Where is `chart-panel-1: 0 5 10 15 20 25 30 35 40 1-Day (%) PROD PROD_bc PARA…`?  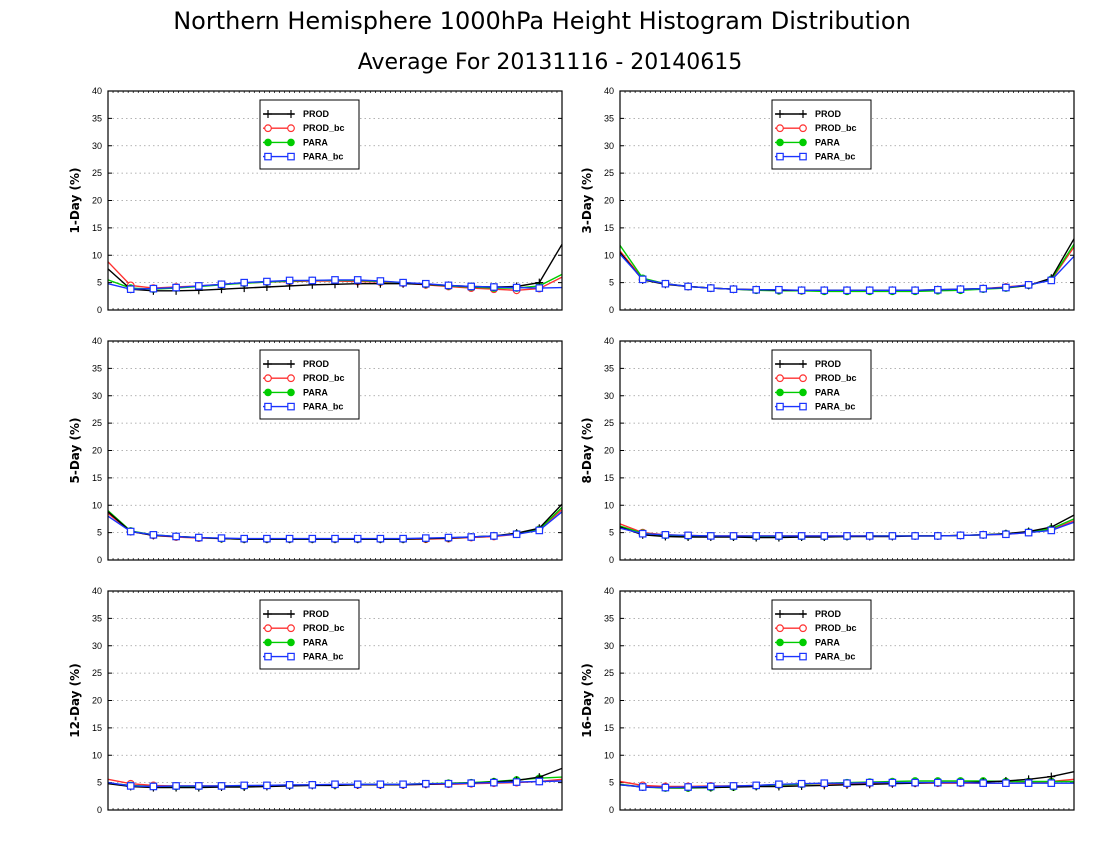
chart-panel-1: 0 5 10 15 20 25 30 35 40 1-Day (%) PROD PROD_bc PARA… is located at coordinates (315, 200).